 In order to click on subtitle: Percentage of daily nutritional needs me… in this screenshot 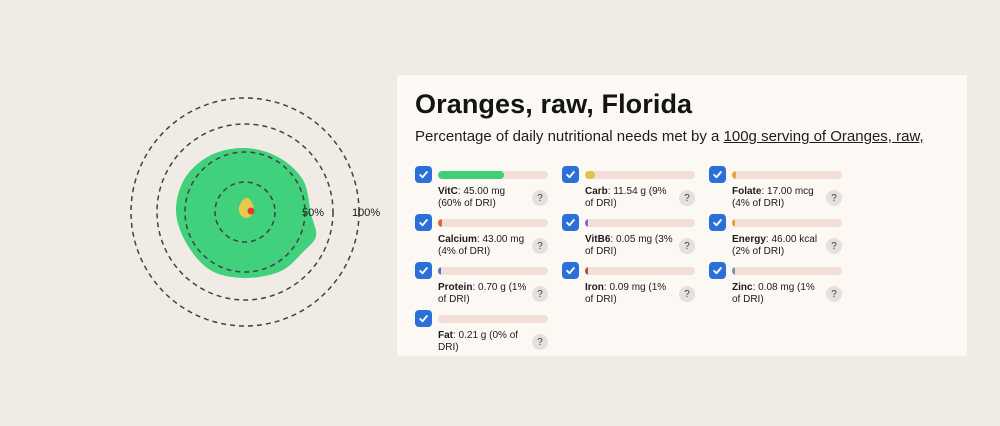, I will do `click(682, 136)`.